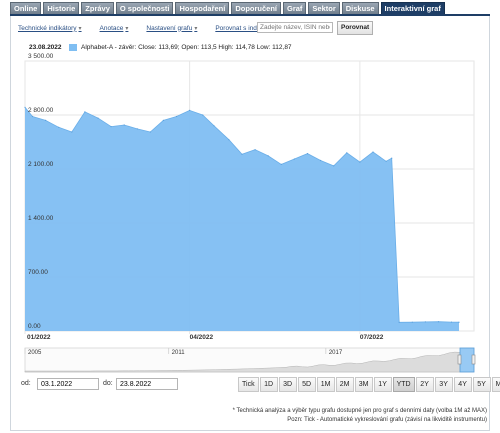  I want to click on tab-graf: Graf, so click(295, 8).